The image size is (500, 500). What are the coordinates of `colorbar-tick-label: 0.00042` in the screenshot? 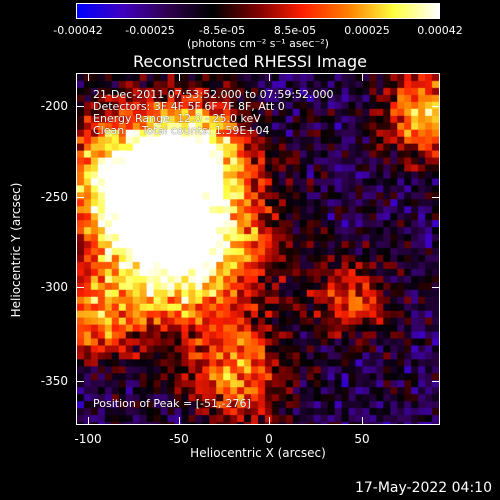 It's located at (440, 30).